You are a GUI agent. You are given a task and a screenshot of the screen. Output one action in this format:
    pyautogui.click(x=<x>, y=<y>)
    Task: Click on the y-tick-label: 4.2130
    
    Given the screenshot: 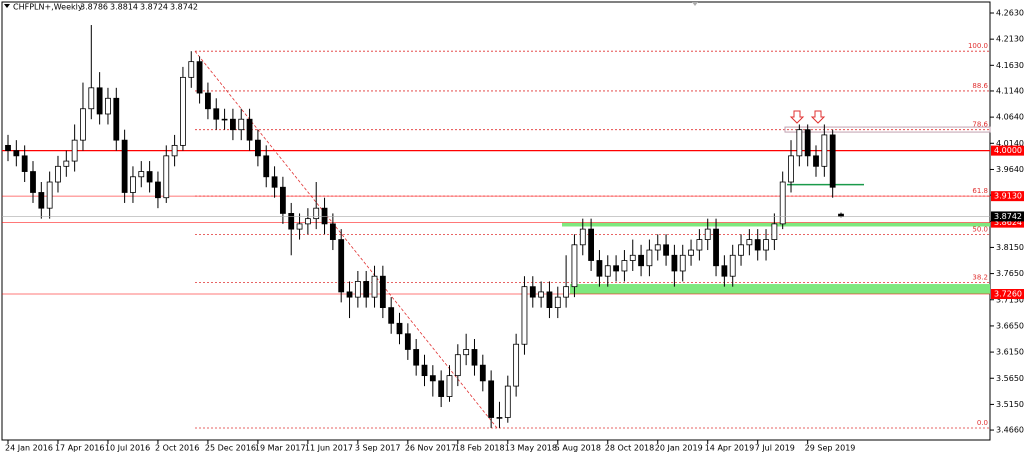 What is the action you would take?
    pyautogui.click(x=1010, y=39)
    